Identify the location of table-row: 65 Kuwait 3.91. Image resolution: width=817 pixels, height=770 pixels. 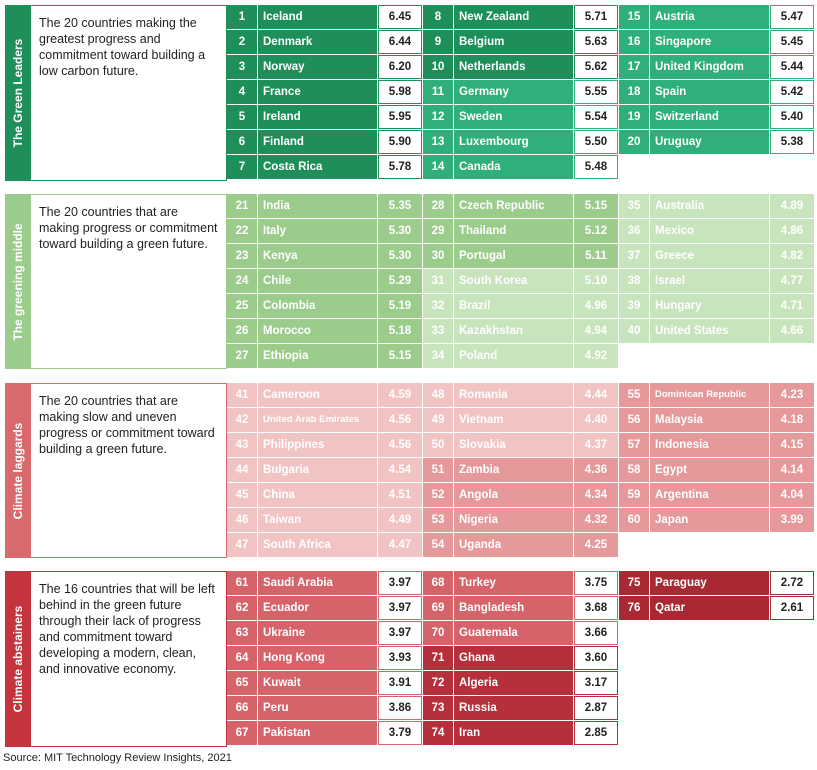
(325, 683).